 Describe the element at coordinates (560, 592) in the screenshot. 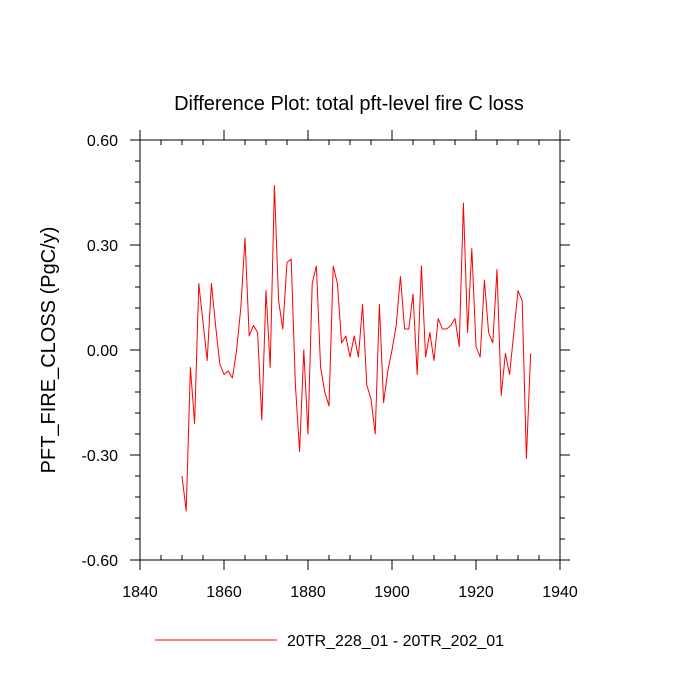

I see `x-tick-label: 1940` at that location.